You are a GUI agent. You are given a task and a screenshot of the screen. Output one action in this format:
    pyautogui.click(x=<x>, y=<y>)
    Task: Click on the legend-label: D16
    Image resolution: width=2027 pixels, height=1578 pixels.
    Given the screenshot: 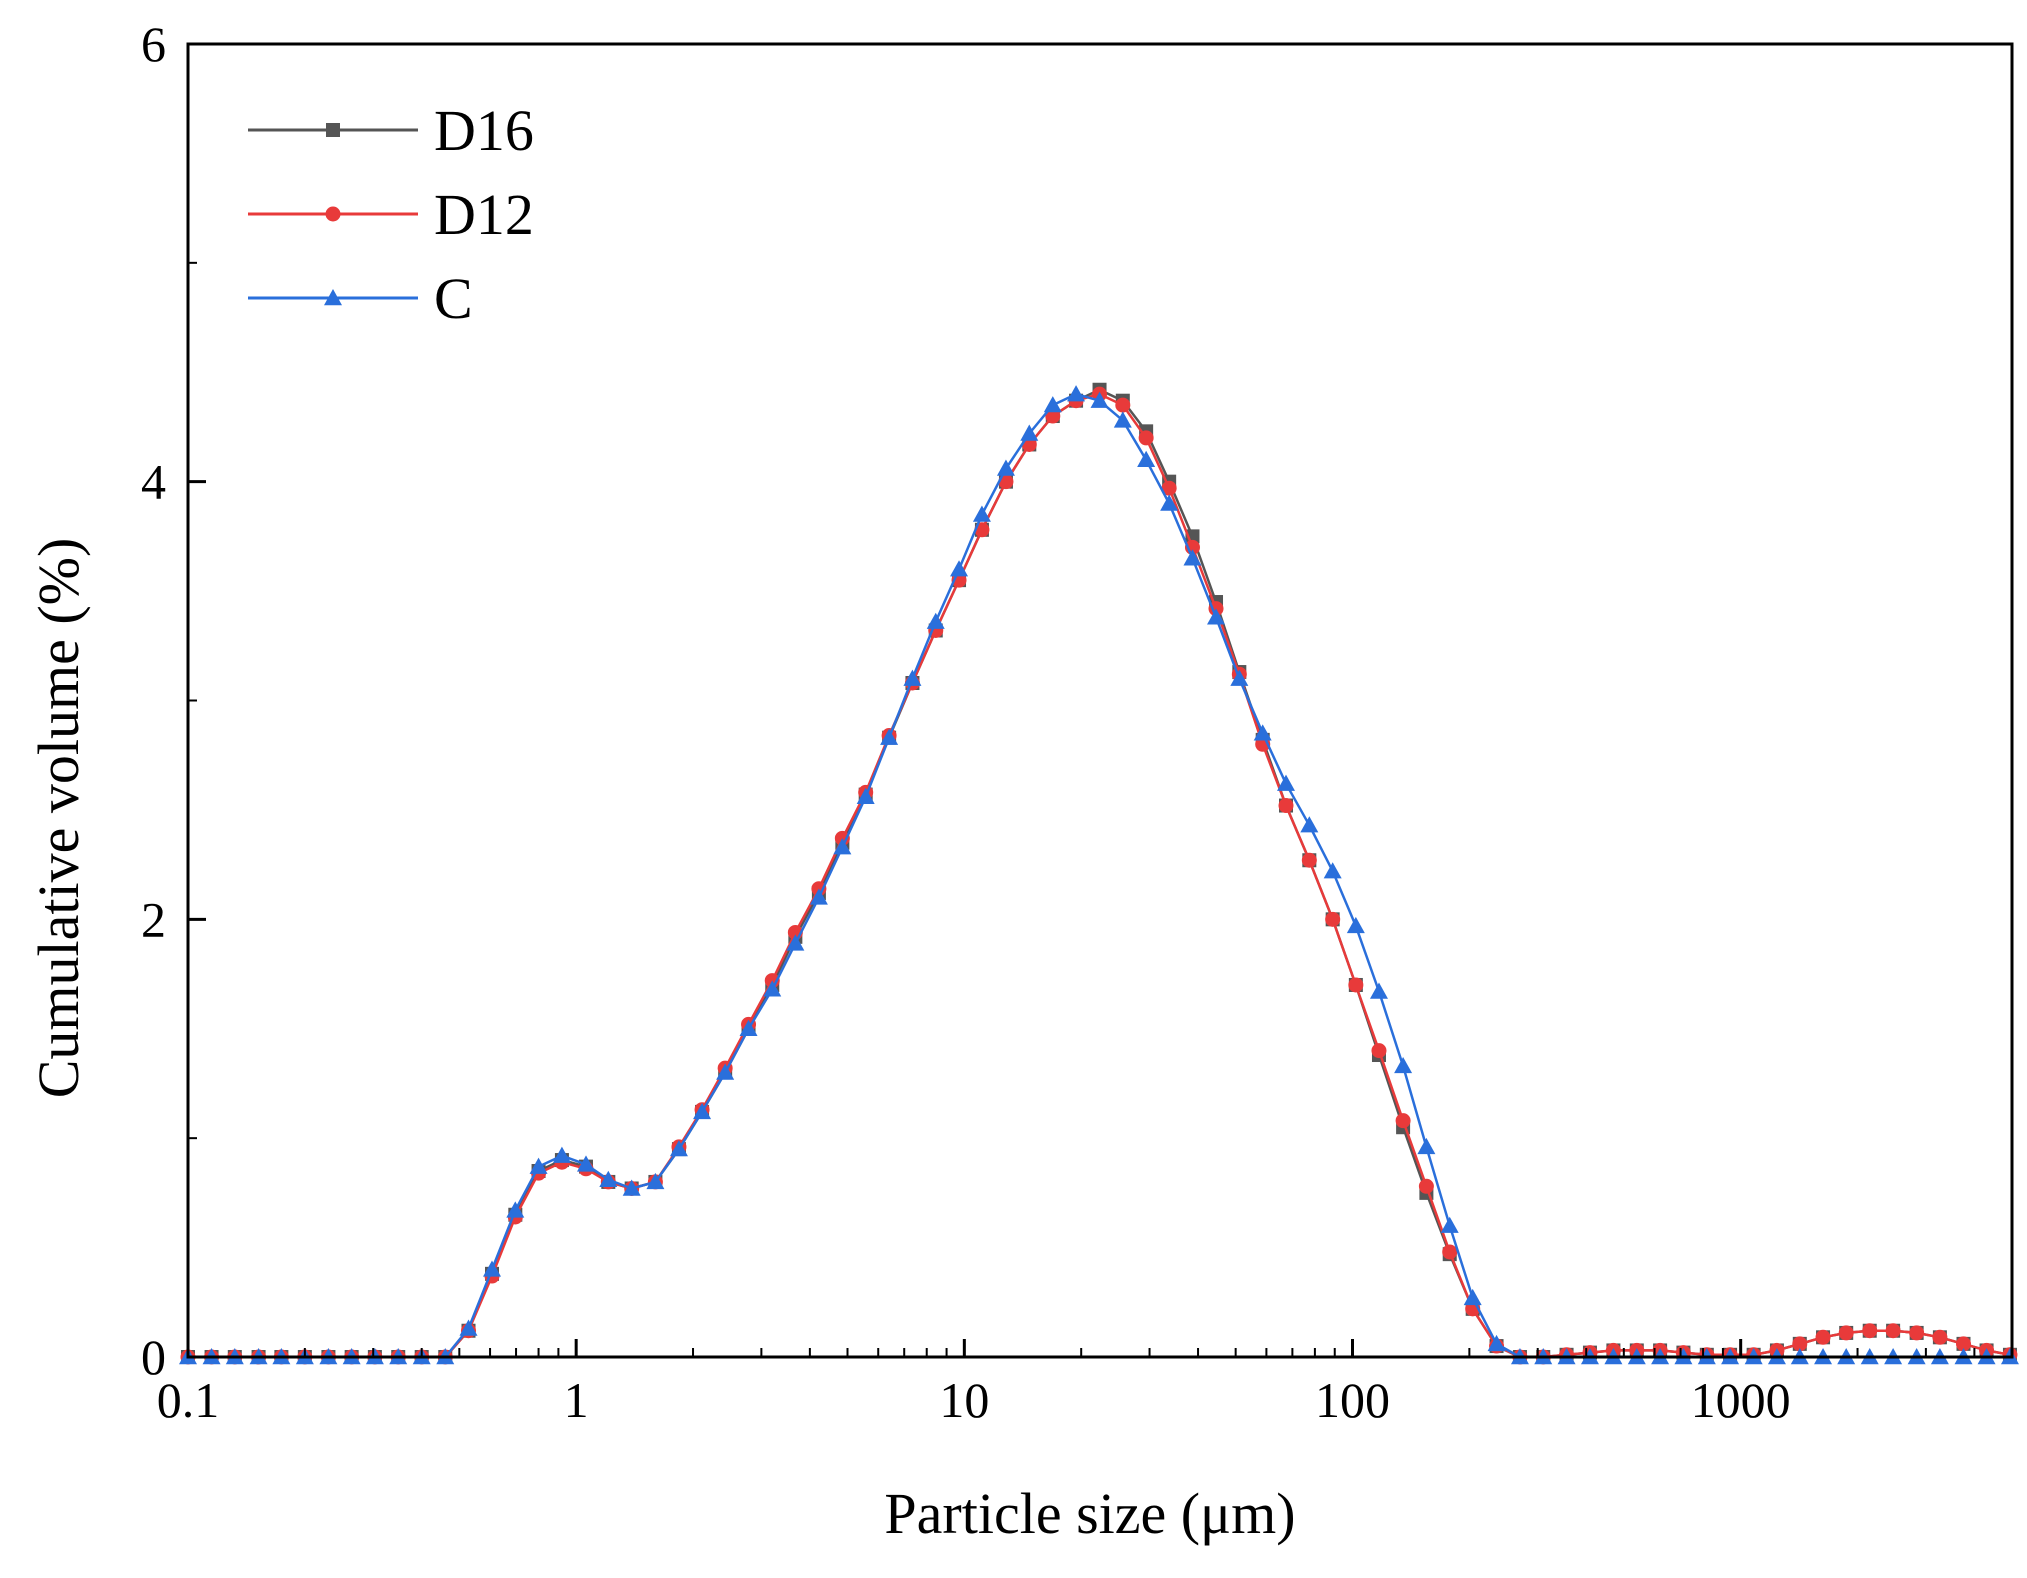 What is the action you would take?
    pyautogui.click(x=484, y=130)
    